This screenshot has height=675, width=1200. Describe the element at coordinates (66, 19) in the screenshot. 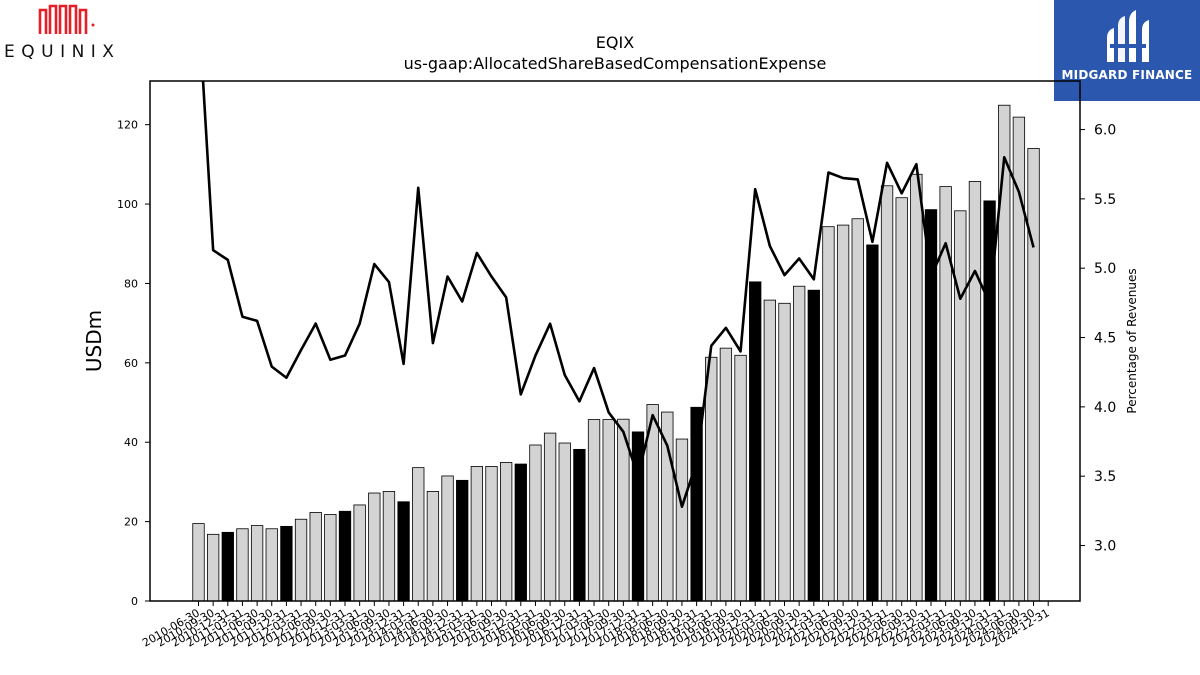

I see `equinix-emblem-icon` at that location.